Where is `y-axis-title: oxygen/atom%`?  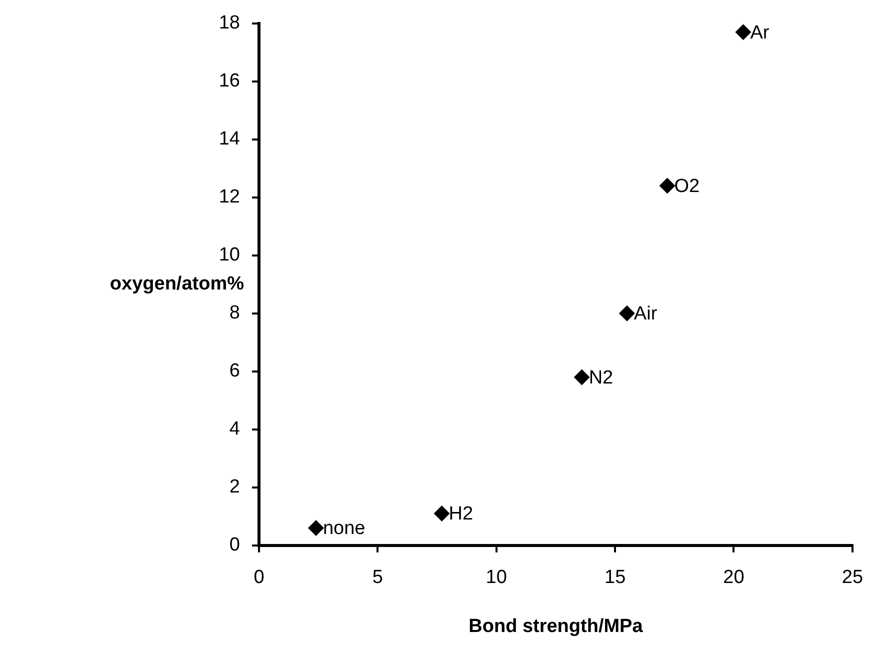
y-axis-title: oxygen/atom% is located at coordinates (177, 284).